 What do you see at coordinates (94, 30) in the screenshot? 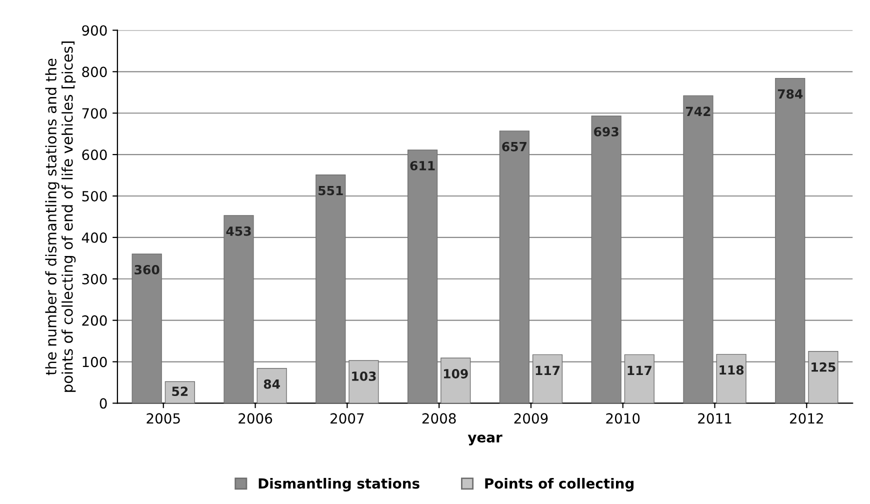
I see `y-tick-label: 900` at bounding box center [94, 30].